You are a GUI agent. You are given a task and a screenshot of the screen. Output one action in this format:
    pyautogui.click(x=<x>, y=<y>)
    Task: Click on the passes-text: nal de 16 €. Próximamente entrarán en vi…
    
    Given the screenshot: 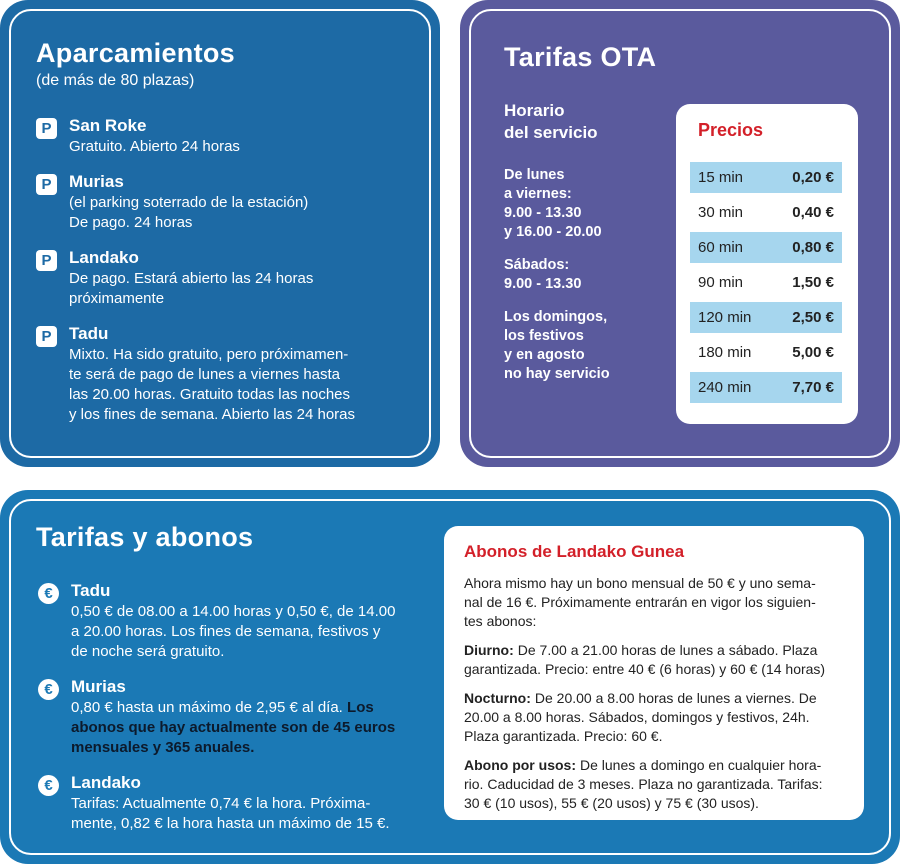 What is the action you would take?
    pyautogui.click(x=640, y=602)
    